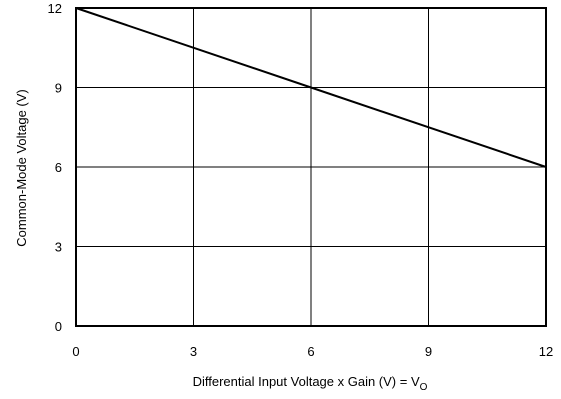 The image size is (561, 399). What do you see at coordinates (21, 168) in the screenshot?
I see `y-axis-label: Common-Mode Voltage (V)` at bounding box center [21, 168].